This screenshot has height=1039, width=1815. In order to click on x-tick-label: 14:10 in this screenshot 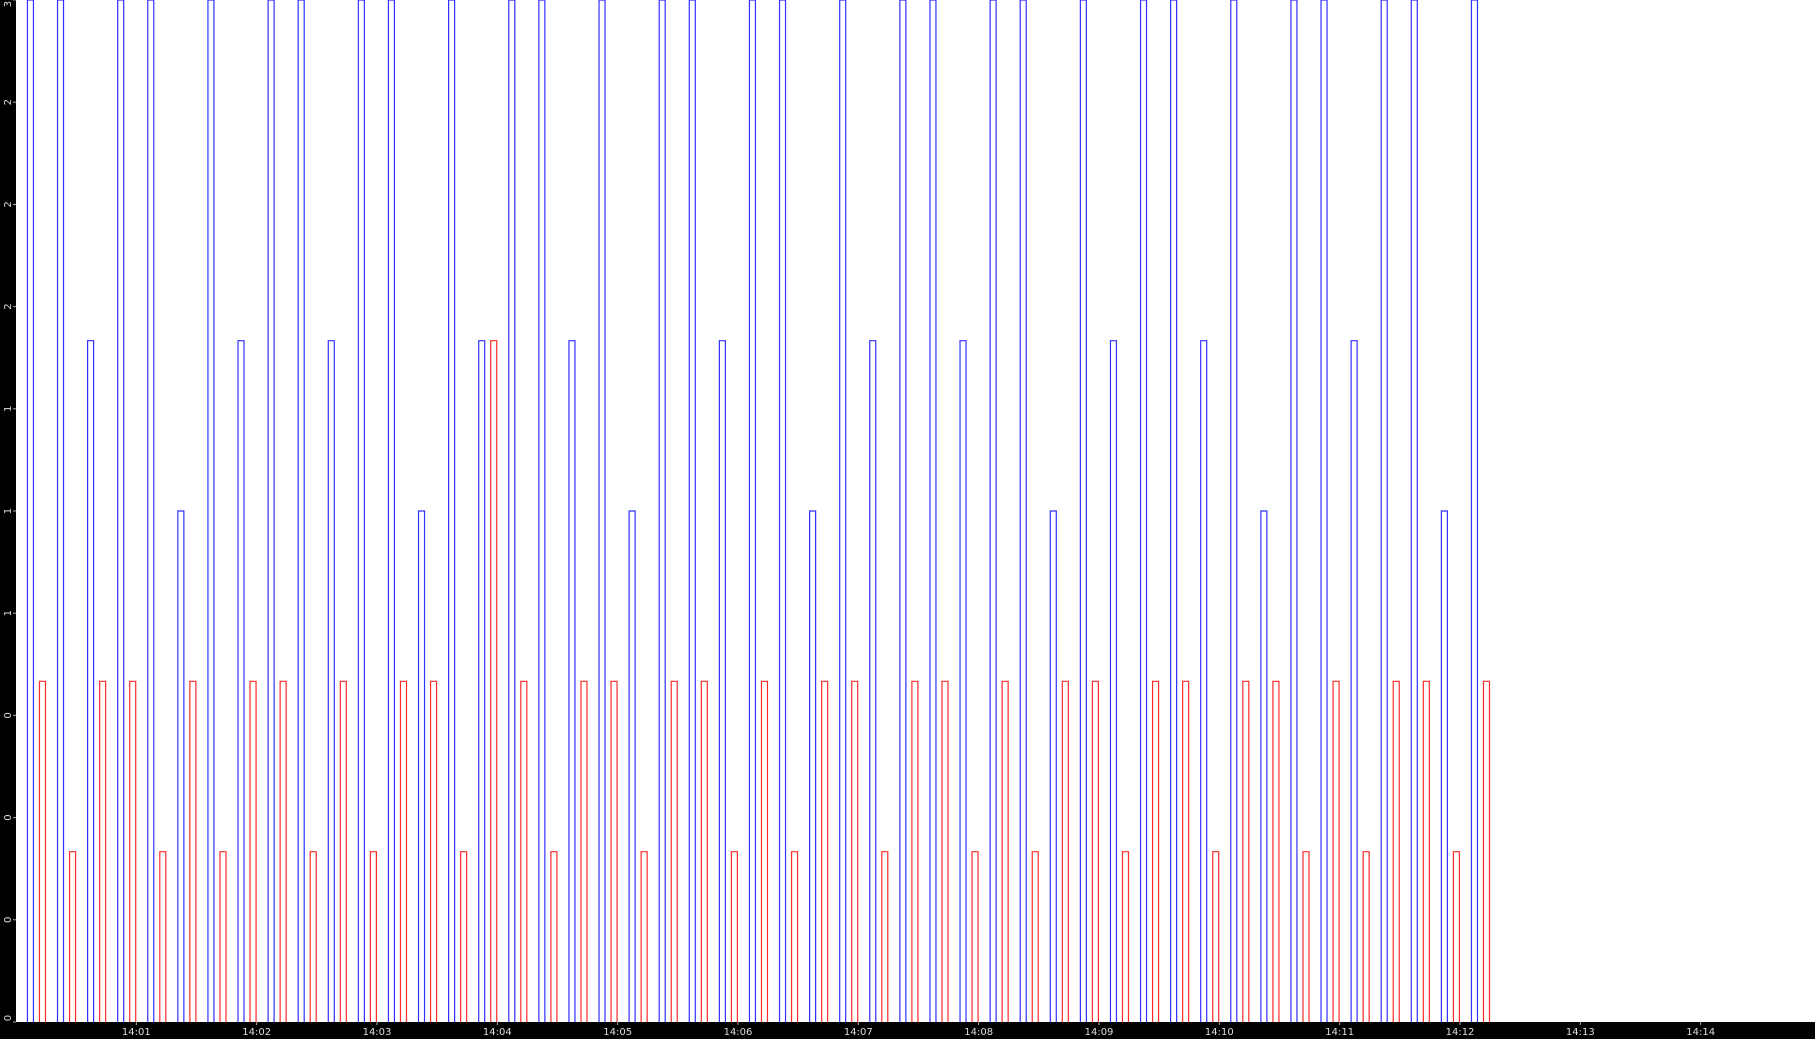, I will do `click(1219, 1032)`.